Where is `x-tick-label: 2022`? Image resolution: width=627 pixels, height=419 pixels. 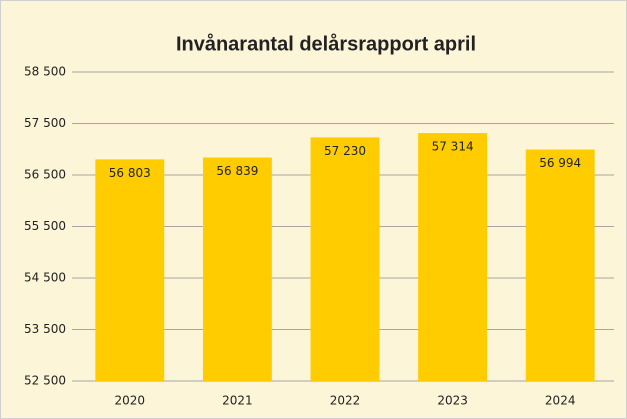
x-tick-label: 2022 is located at coordinates (345, 401).